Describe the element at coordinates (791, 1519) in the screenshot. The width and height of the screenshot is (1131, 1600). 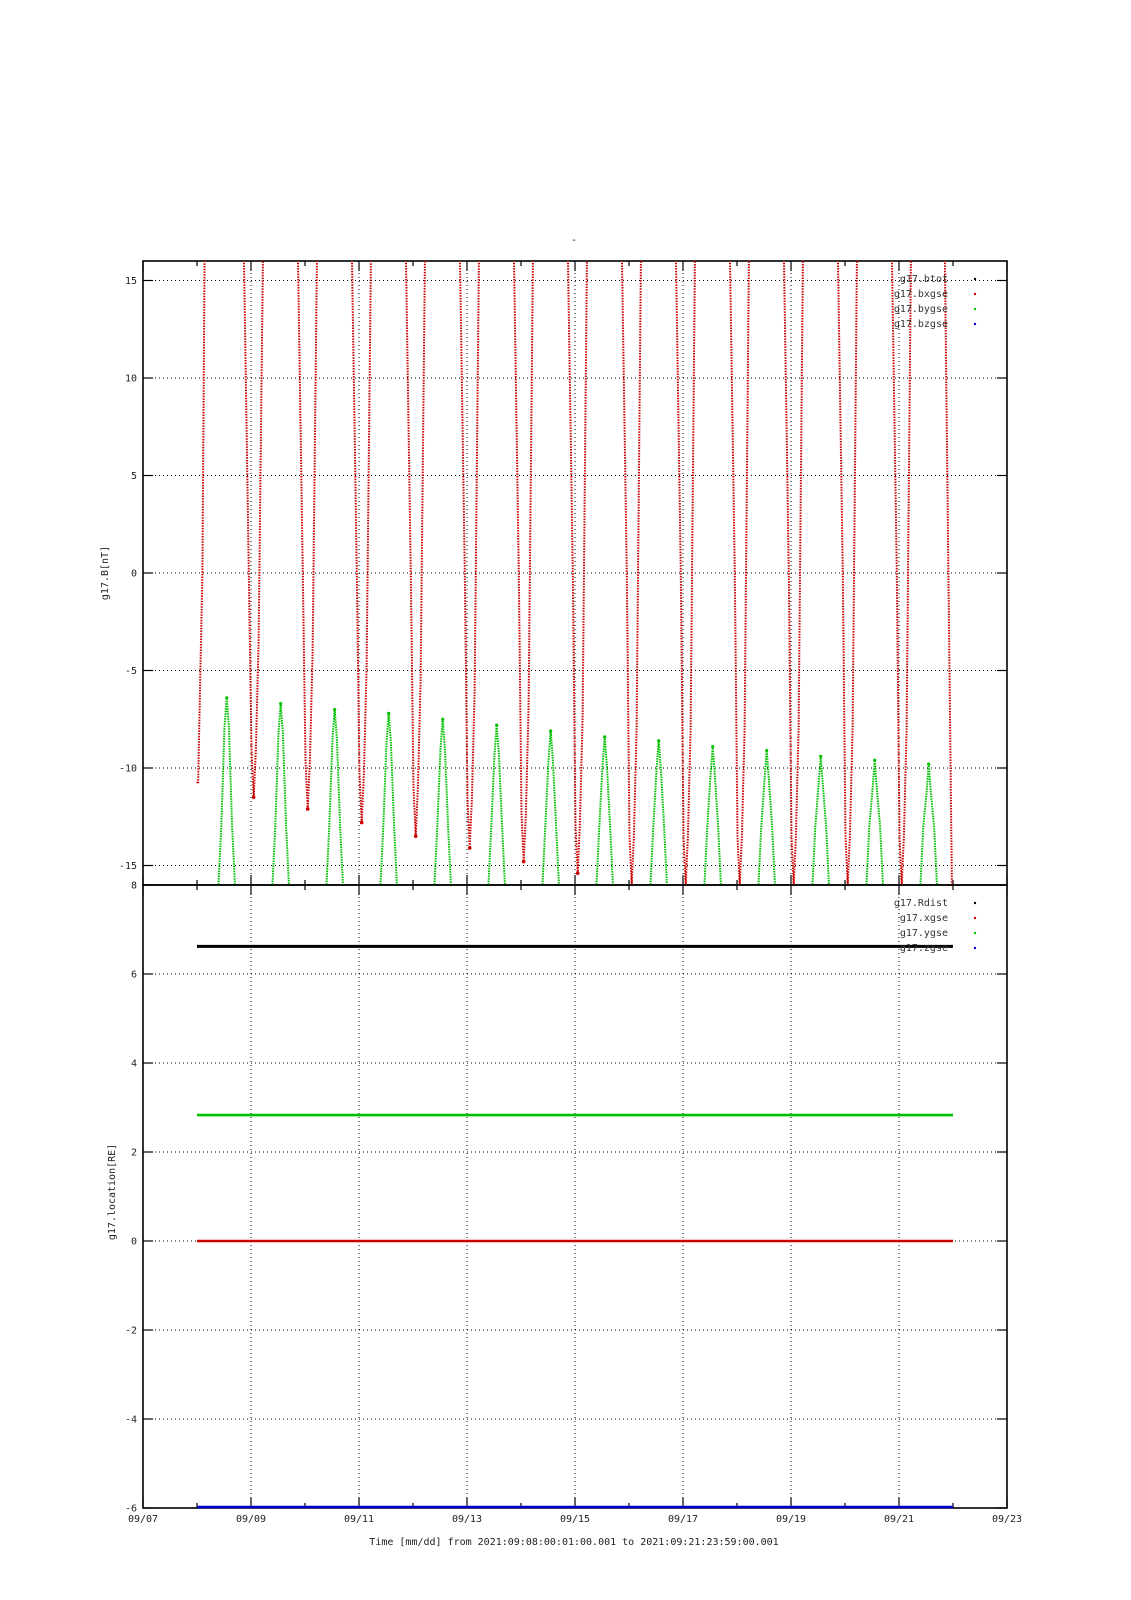
I see `x-tick-label: 09/19` at that location.